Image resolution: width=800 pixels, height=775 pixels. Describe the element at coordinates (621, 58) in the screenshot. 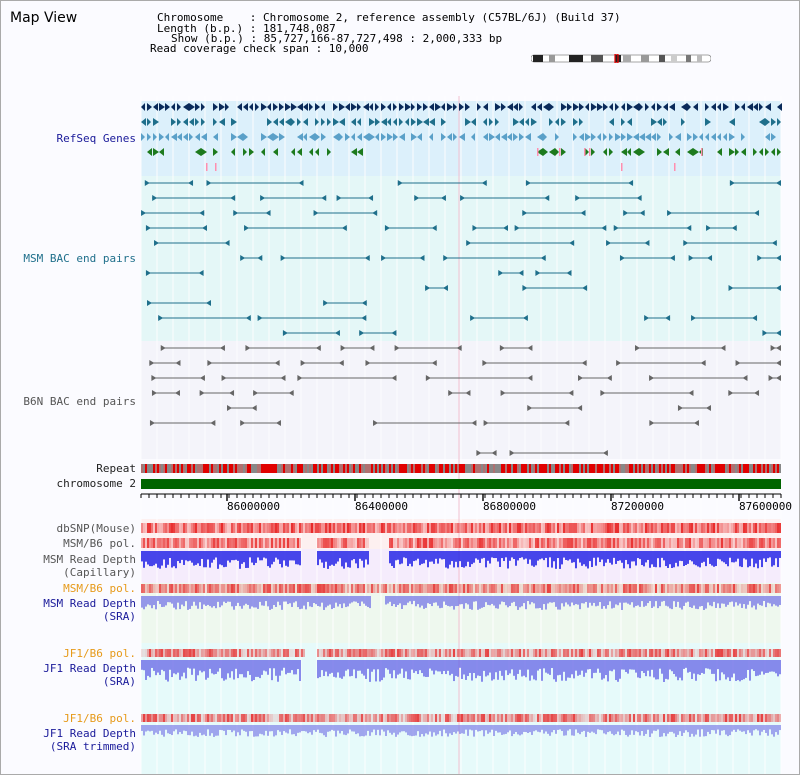

I see `chromosome-ideogram` at that location.